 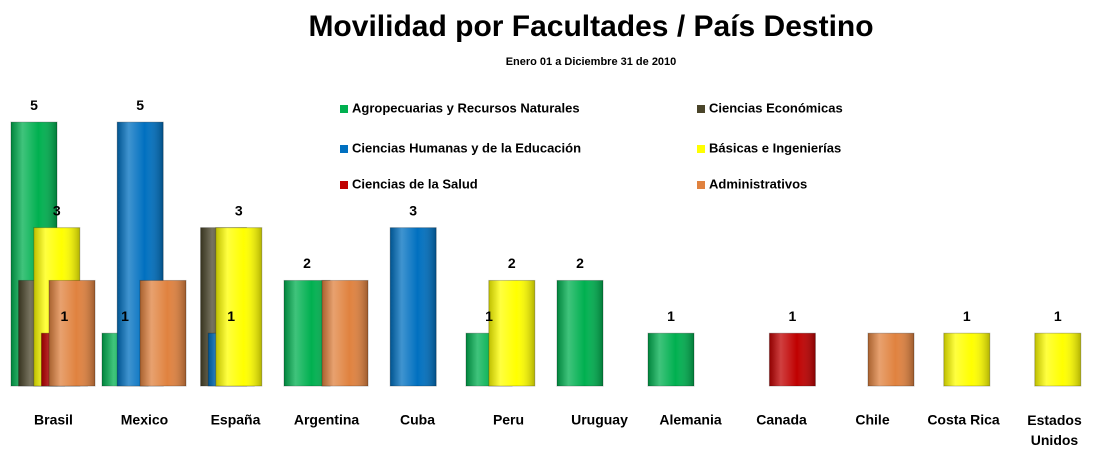 I want to click on x-tick-label: Mexico, so click(x=144, y=420).